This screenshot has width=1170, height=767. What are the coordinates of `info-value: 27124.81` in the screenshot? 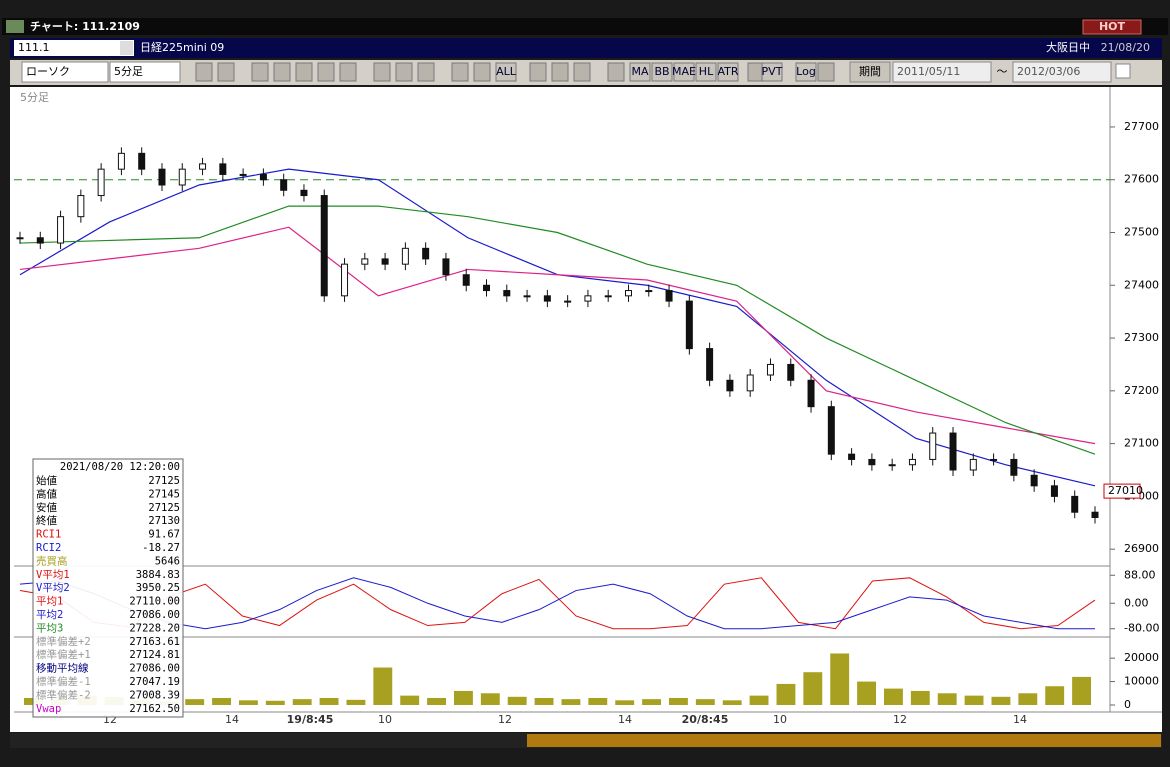 It's located at (154, 655).